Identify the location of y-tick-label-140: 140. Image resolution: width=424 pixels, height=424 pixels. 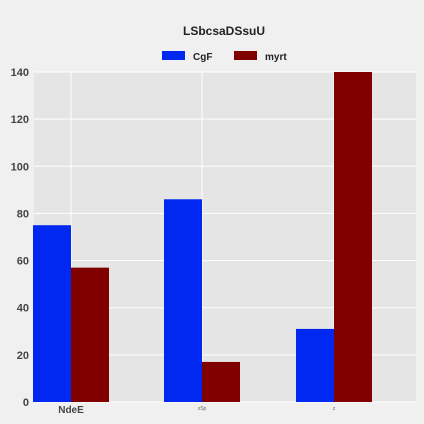
(20, 73).